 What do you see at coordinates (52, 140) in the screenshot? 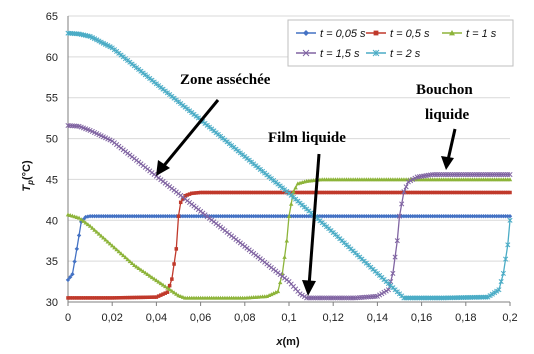
I see `y-tick-label: 50` at bounding box center [52, 140].